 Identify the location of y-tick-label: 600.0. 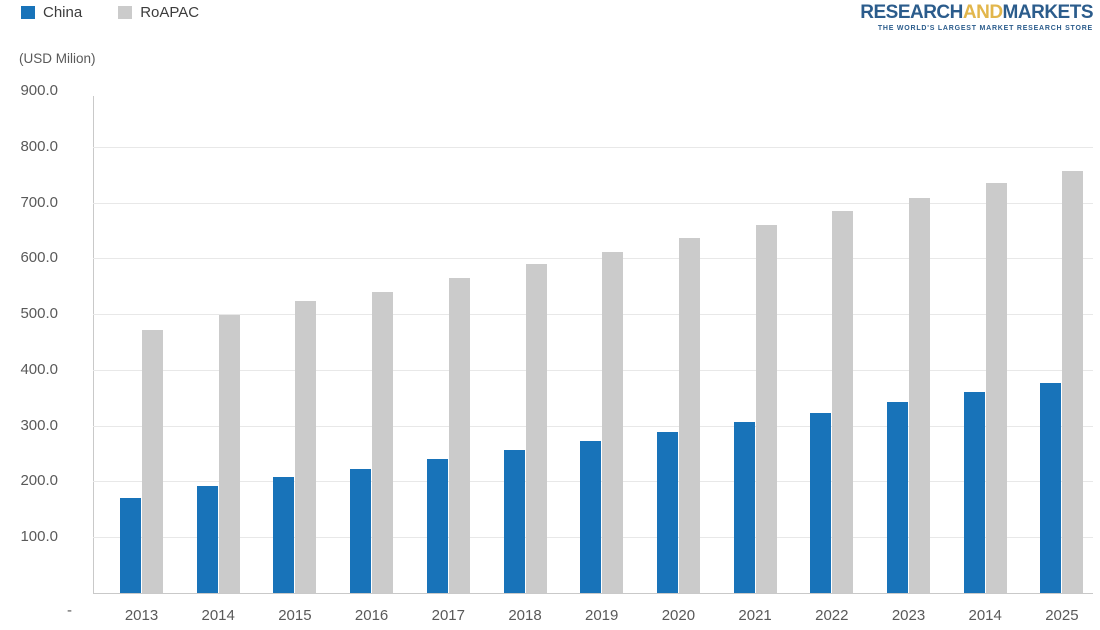
(39, 258).